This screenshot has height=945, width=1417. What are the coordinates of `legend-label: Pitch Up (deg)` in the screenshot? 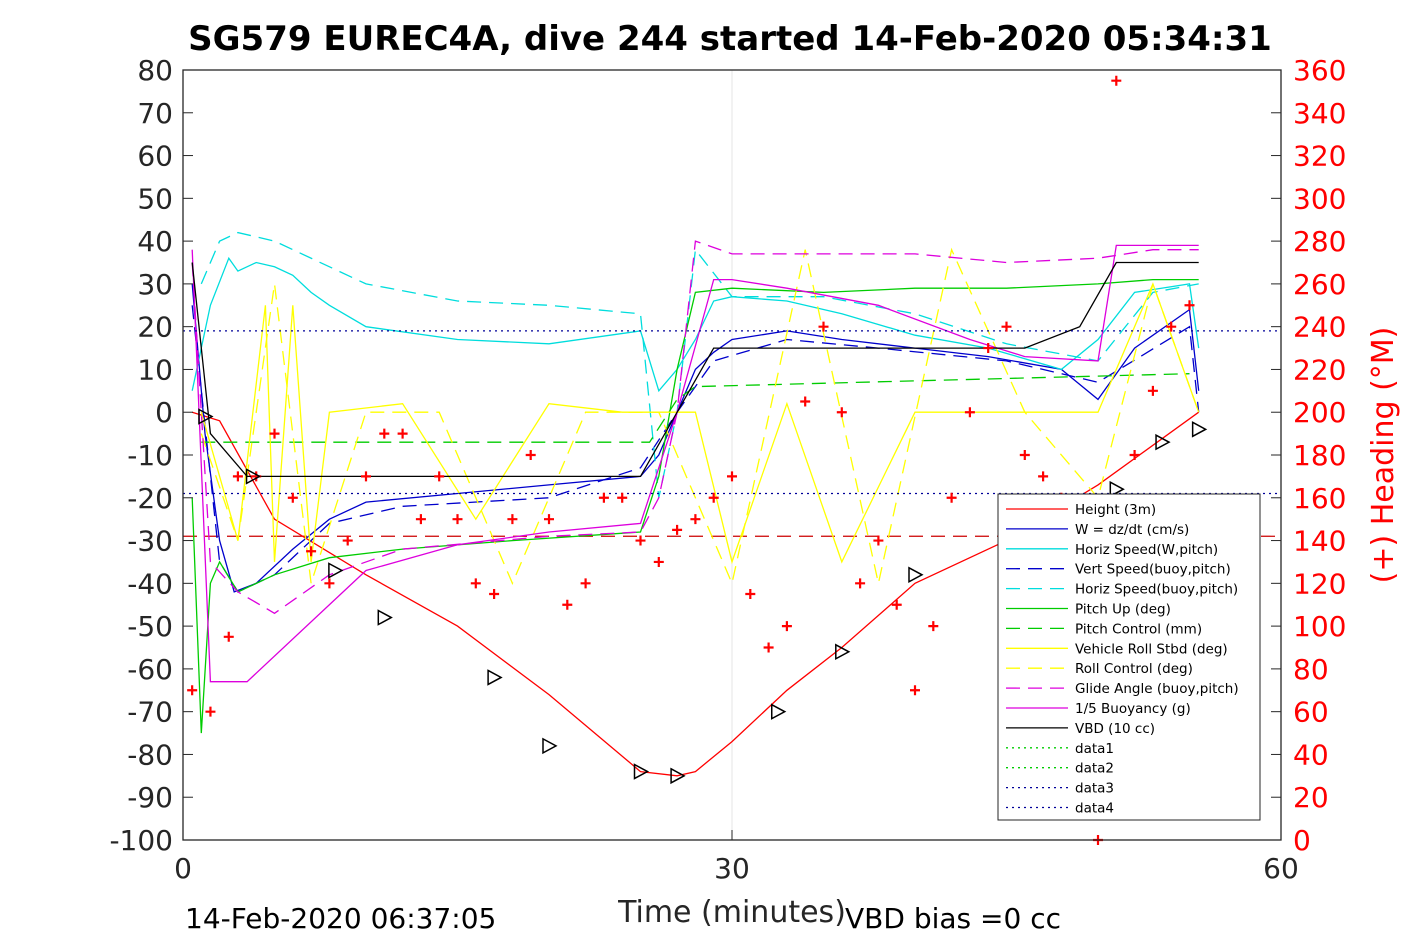 It's located at (1123, 610).